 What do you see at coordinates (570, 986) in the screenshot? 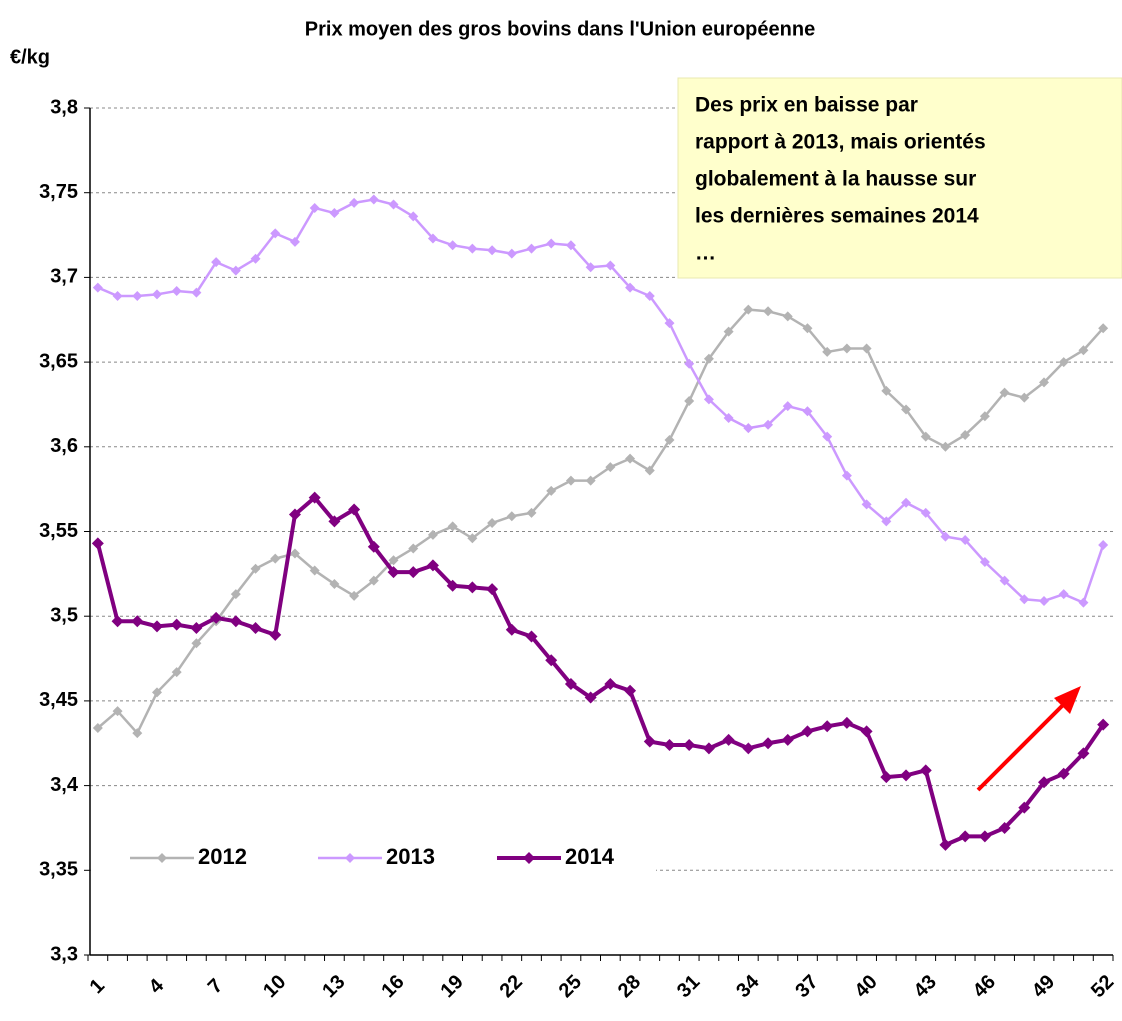
I see `x-tick-label: 25` at bounding box center [570, 986].